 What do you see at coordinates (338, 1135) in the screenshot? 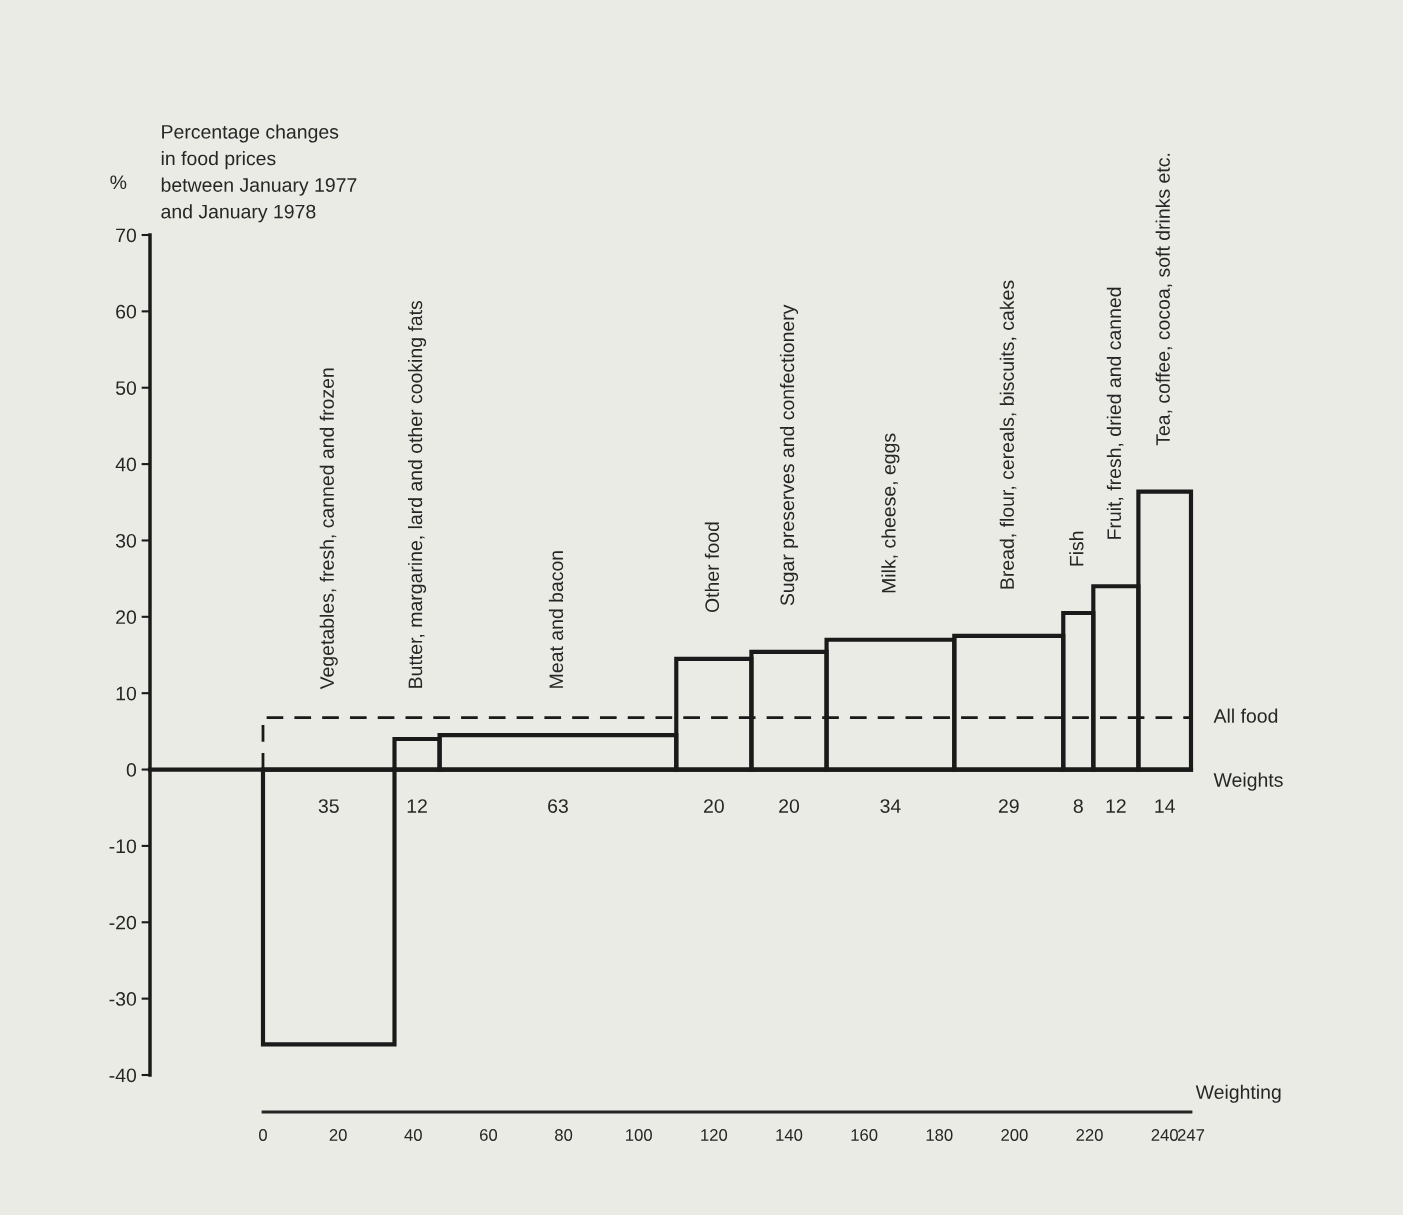
I see `x-tick-label: 20` at bounding box center [338, 1135].